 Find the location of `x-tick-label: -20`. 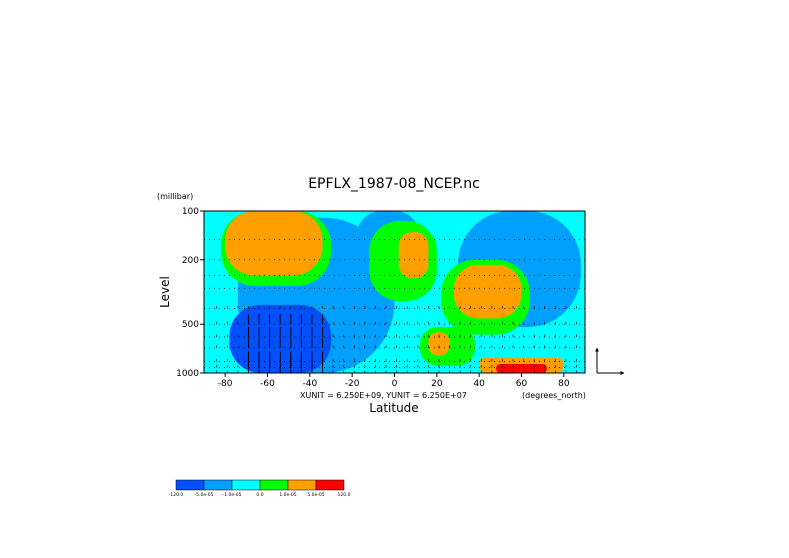

x-tick-label: -20 is located at coordinates (352, 384).